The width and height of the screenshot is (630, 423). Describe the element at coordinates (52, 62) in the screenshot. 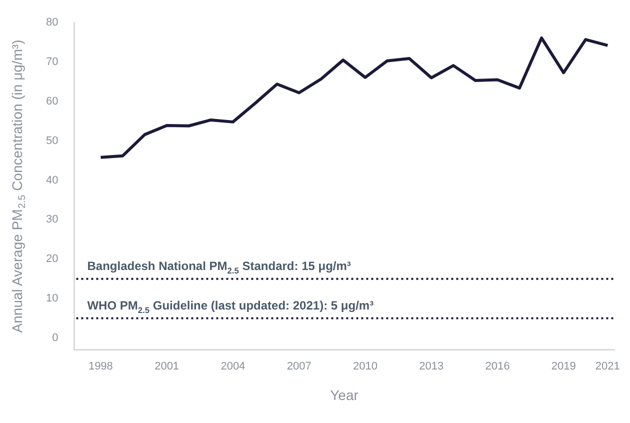

I see `y-tick-label: 70` at that location.